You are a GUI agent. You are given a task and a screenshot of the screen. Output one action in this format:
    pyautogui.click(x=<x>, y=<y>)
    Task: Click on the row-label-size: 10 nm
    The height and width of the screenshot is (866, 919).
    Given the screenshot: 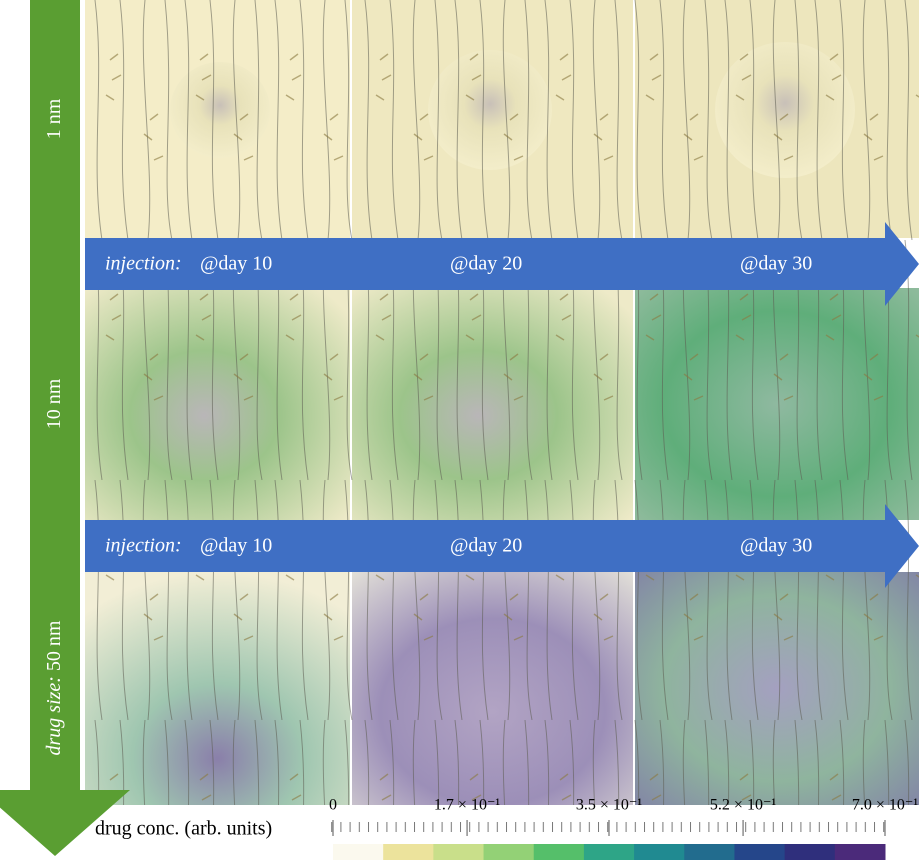 What is the action you would take?
    pyautogui.click(x=54, y=403)
    